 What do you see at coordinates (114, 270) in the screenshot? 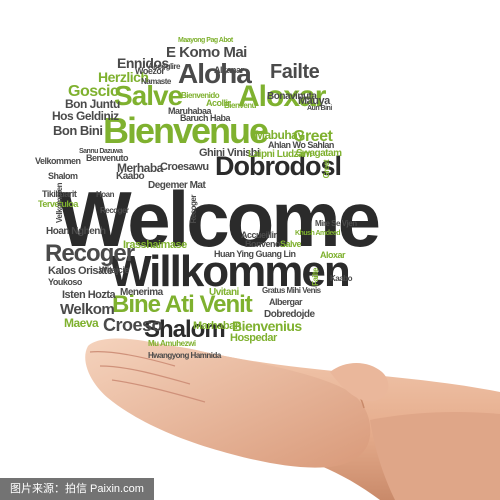
I see `word-witajcie: Witajcie` at bounding box center [114, 270].